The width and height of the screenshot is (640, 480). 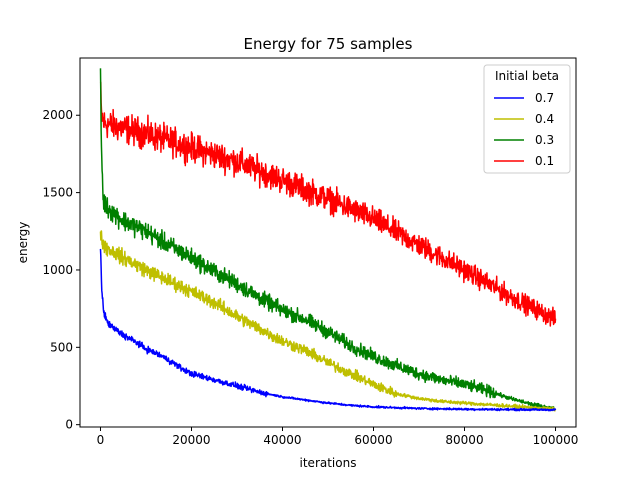 I want to click on chart-title: Energy for 75 samples, so click(x=328, y=44).